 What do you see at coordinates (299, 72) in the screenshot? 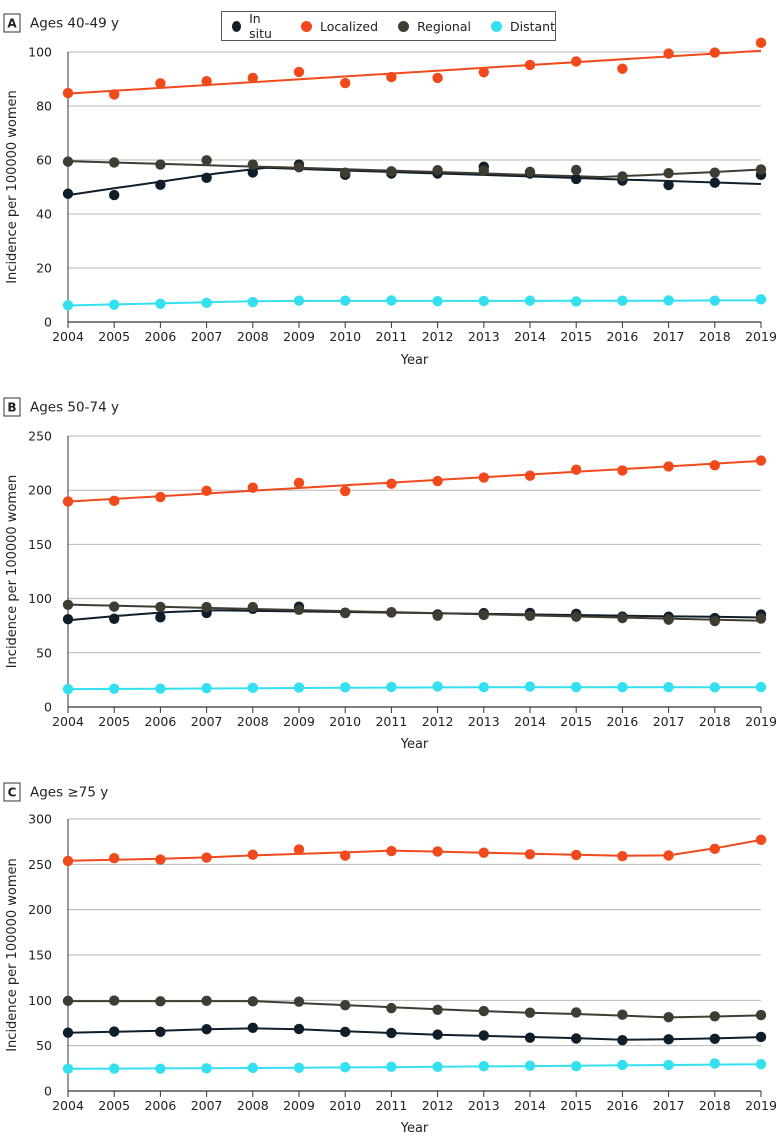
I see `data-point-a-localized-2009` at bounding box center [299, 72].